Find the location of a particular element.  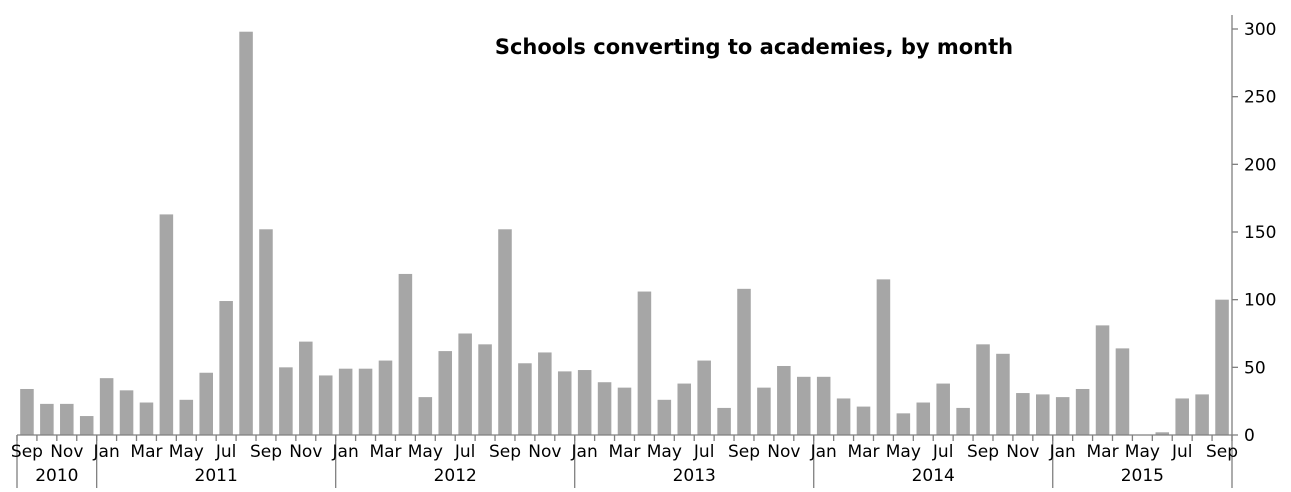

year-label-2012: 2012 is located at coordinates (455, 476).